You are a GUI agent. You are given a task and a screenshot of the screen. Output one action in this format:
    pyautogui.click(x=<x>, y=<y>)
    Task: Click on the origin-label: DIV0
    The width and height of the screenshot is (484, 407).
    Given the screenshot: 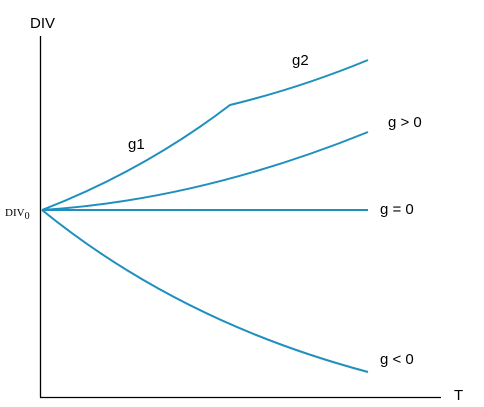 What is the action you would take?
    pyautogui.click(x=17, y=214)
    